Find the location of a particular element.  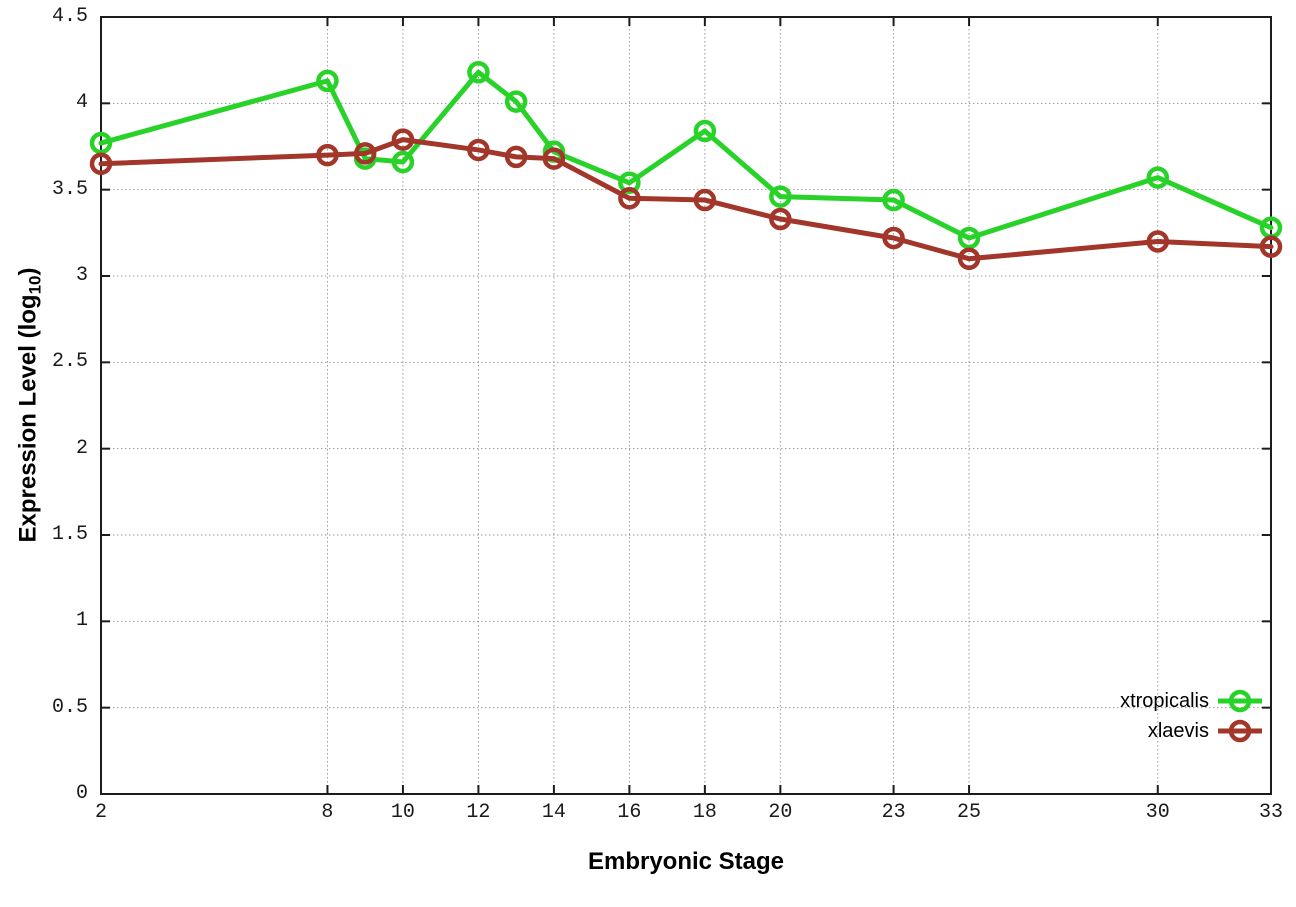

legend: xtropicalis xlaevis is located at coordinates (1191, 716).